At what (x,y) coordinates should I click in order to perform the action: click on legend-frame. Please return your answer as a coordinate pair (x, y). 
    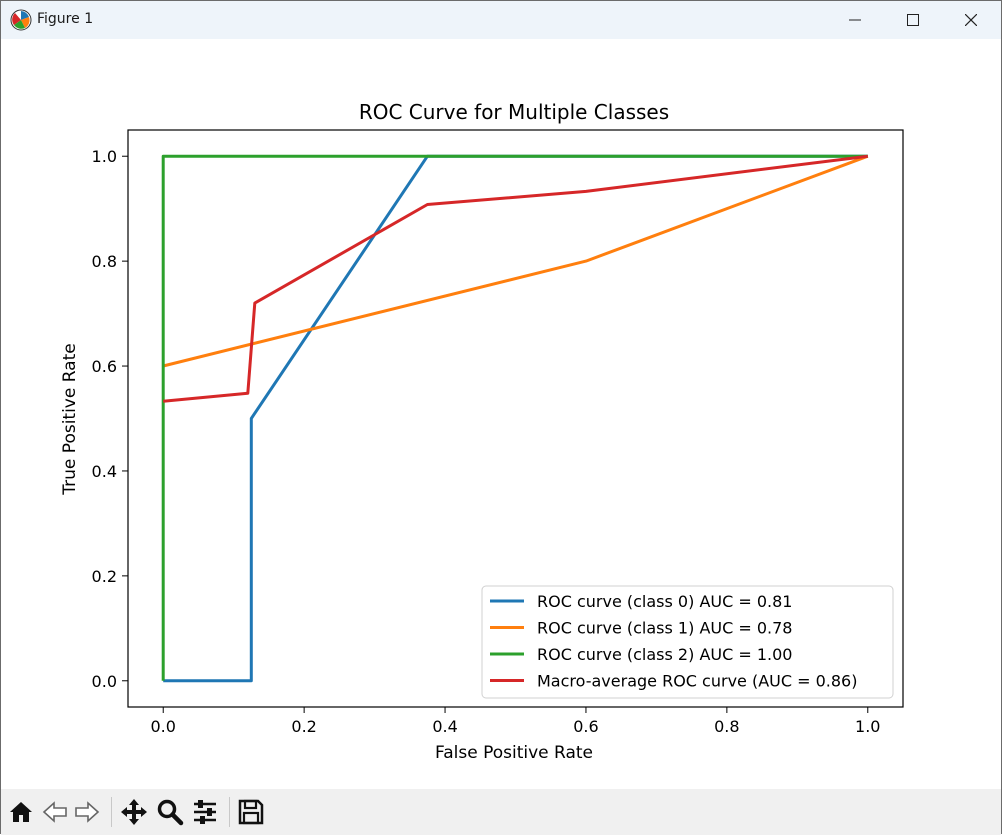
    Looking at the image, I should click on (687, 642).